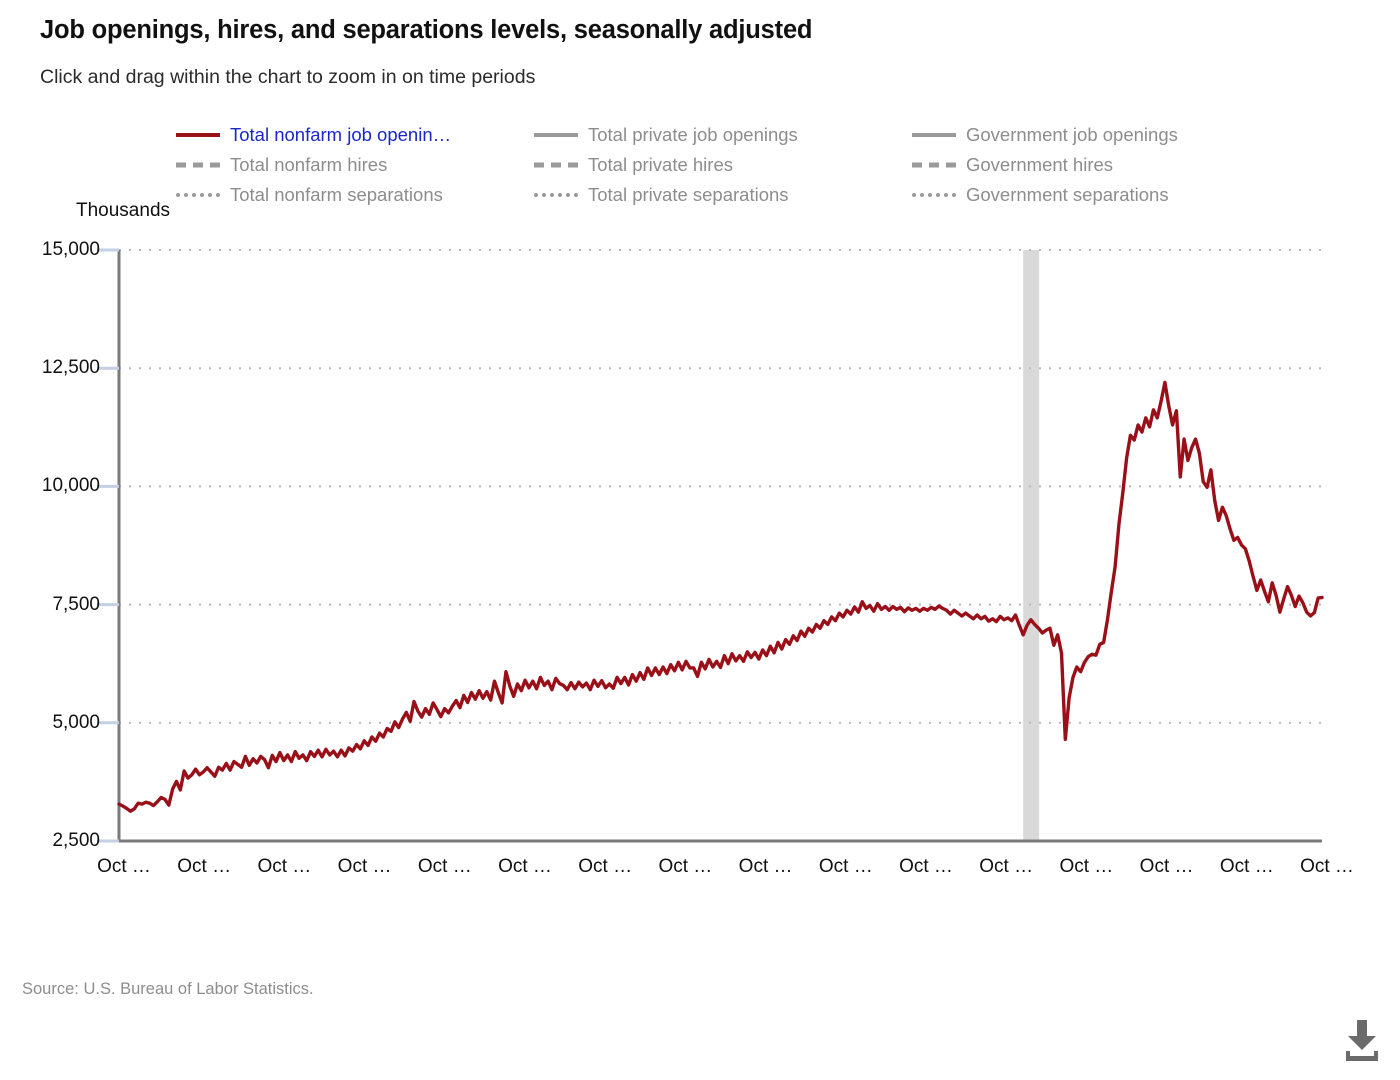 The image size is (1400, 1080). What do you see at coordinates (76, 722) in the screenshot?
I see `y-axis-tick-label: 5,000` at bounding box center [76, 722].